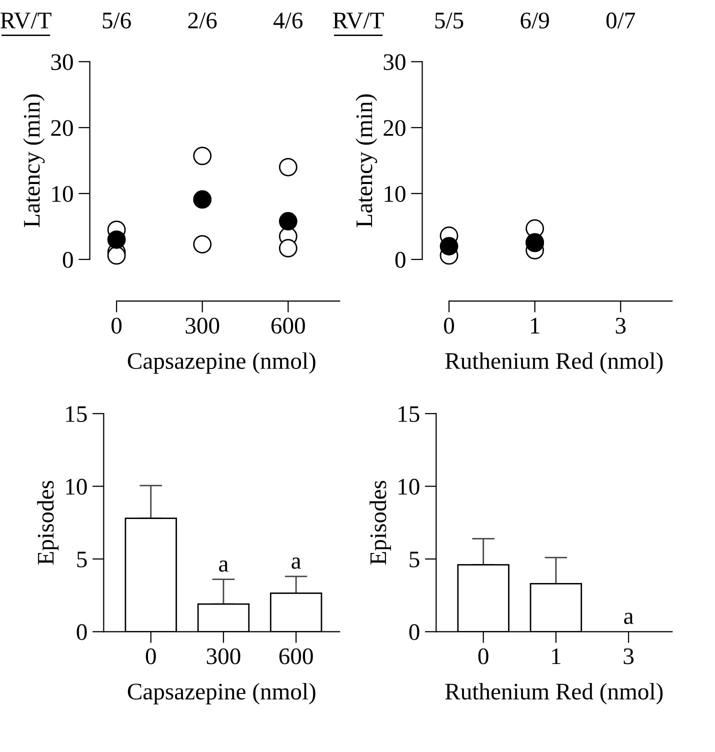 The image size is (715, 752). I want to click on text: 6/9, so click(534, 20).